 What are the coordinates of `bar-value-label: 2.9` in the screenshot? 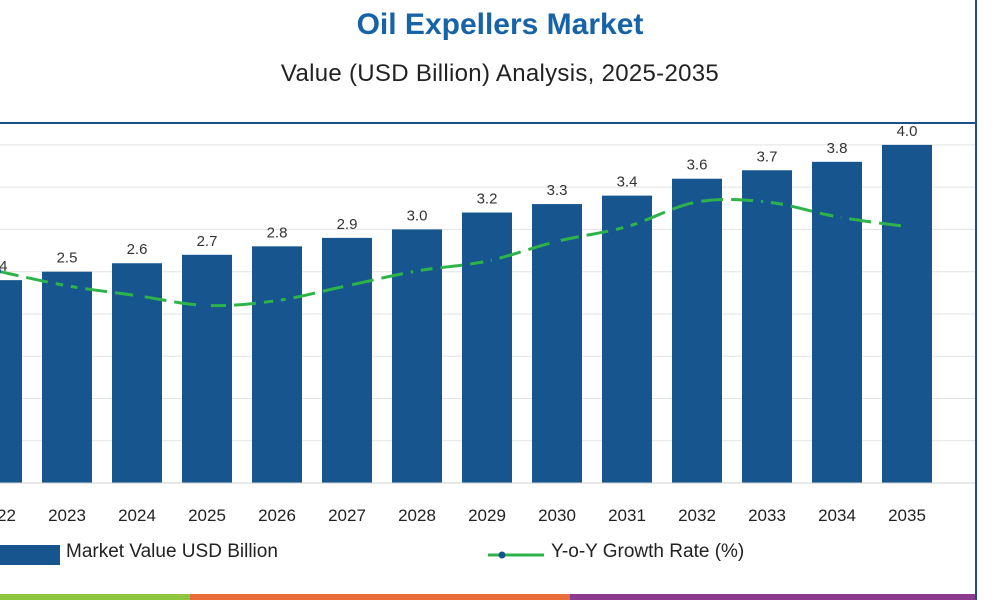 It's located at (347, 224).